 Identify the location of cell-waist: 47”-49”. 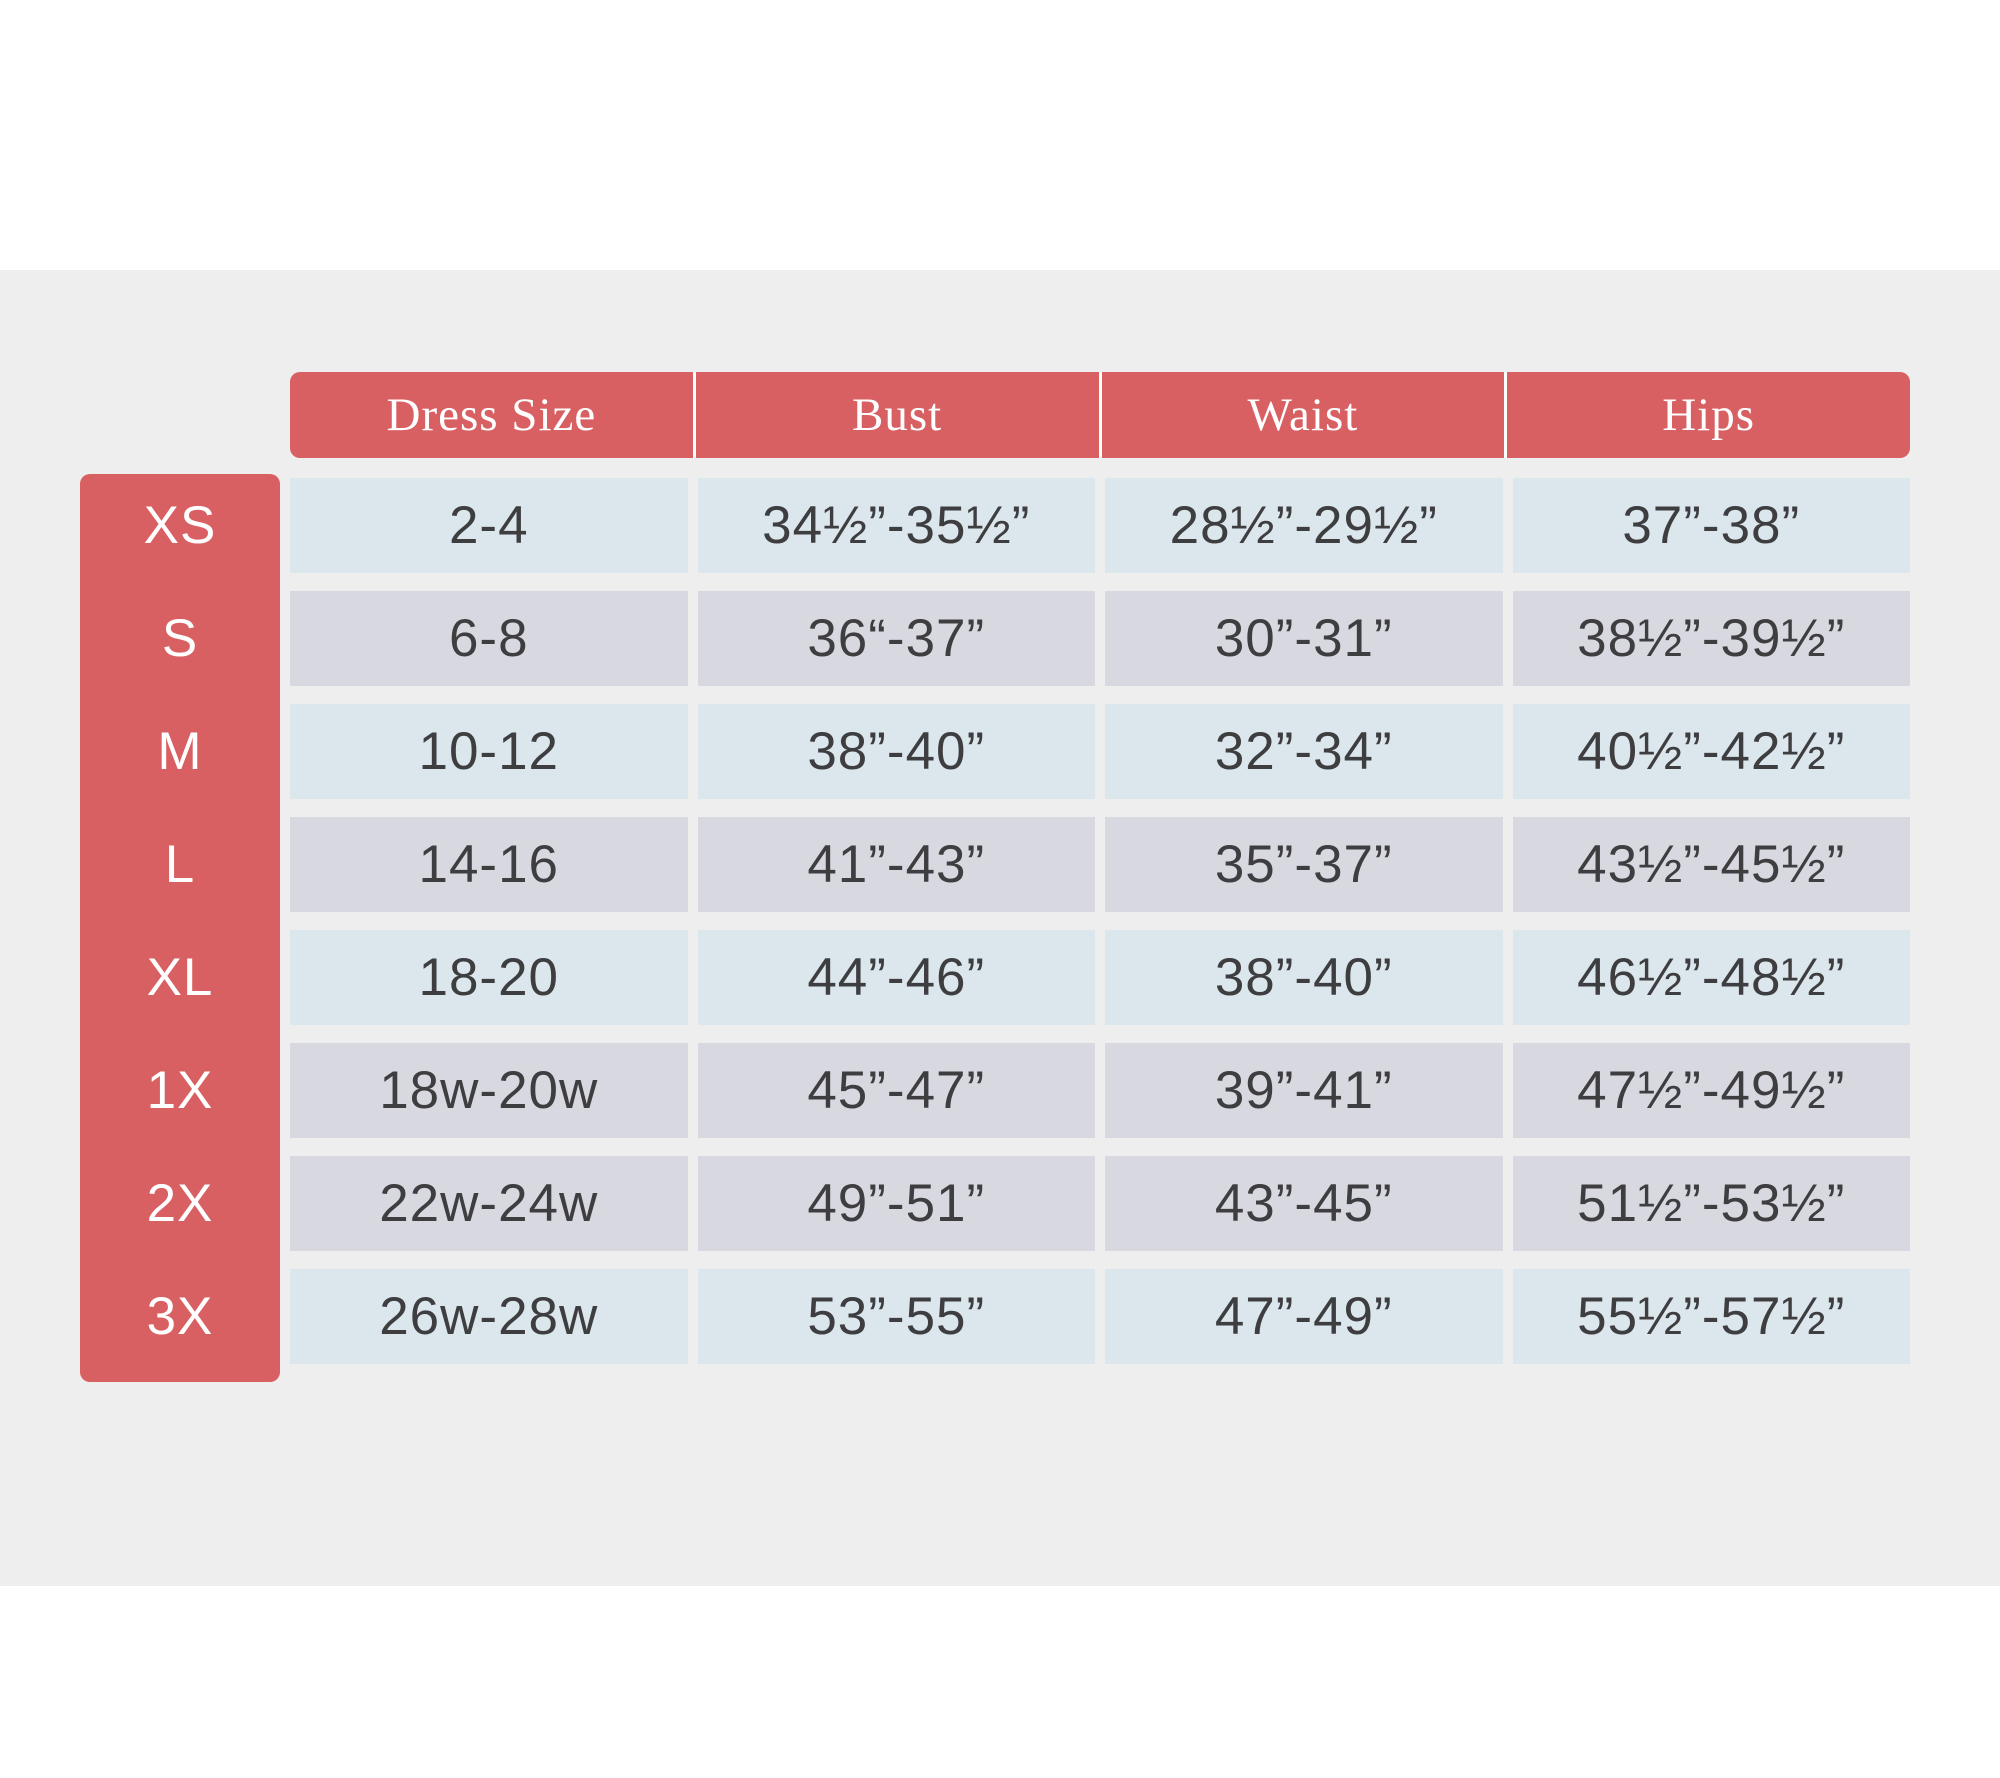
(1304, 1316).